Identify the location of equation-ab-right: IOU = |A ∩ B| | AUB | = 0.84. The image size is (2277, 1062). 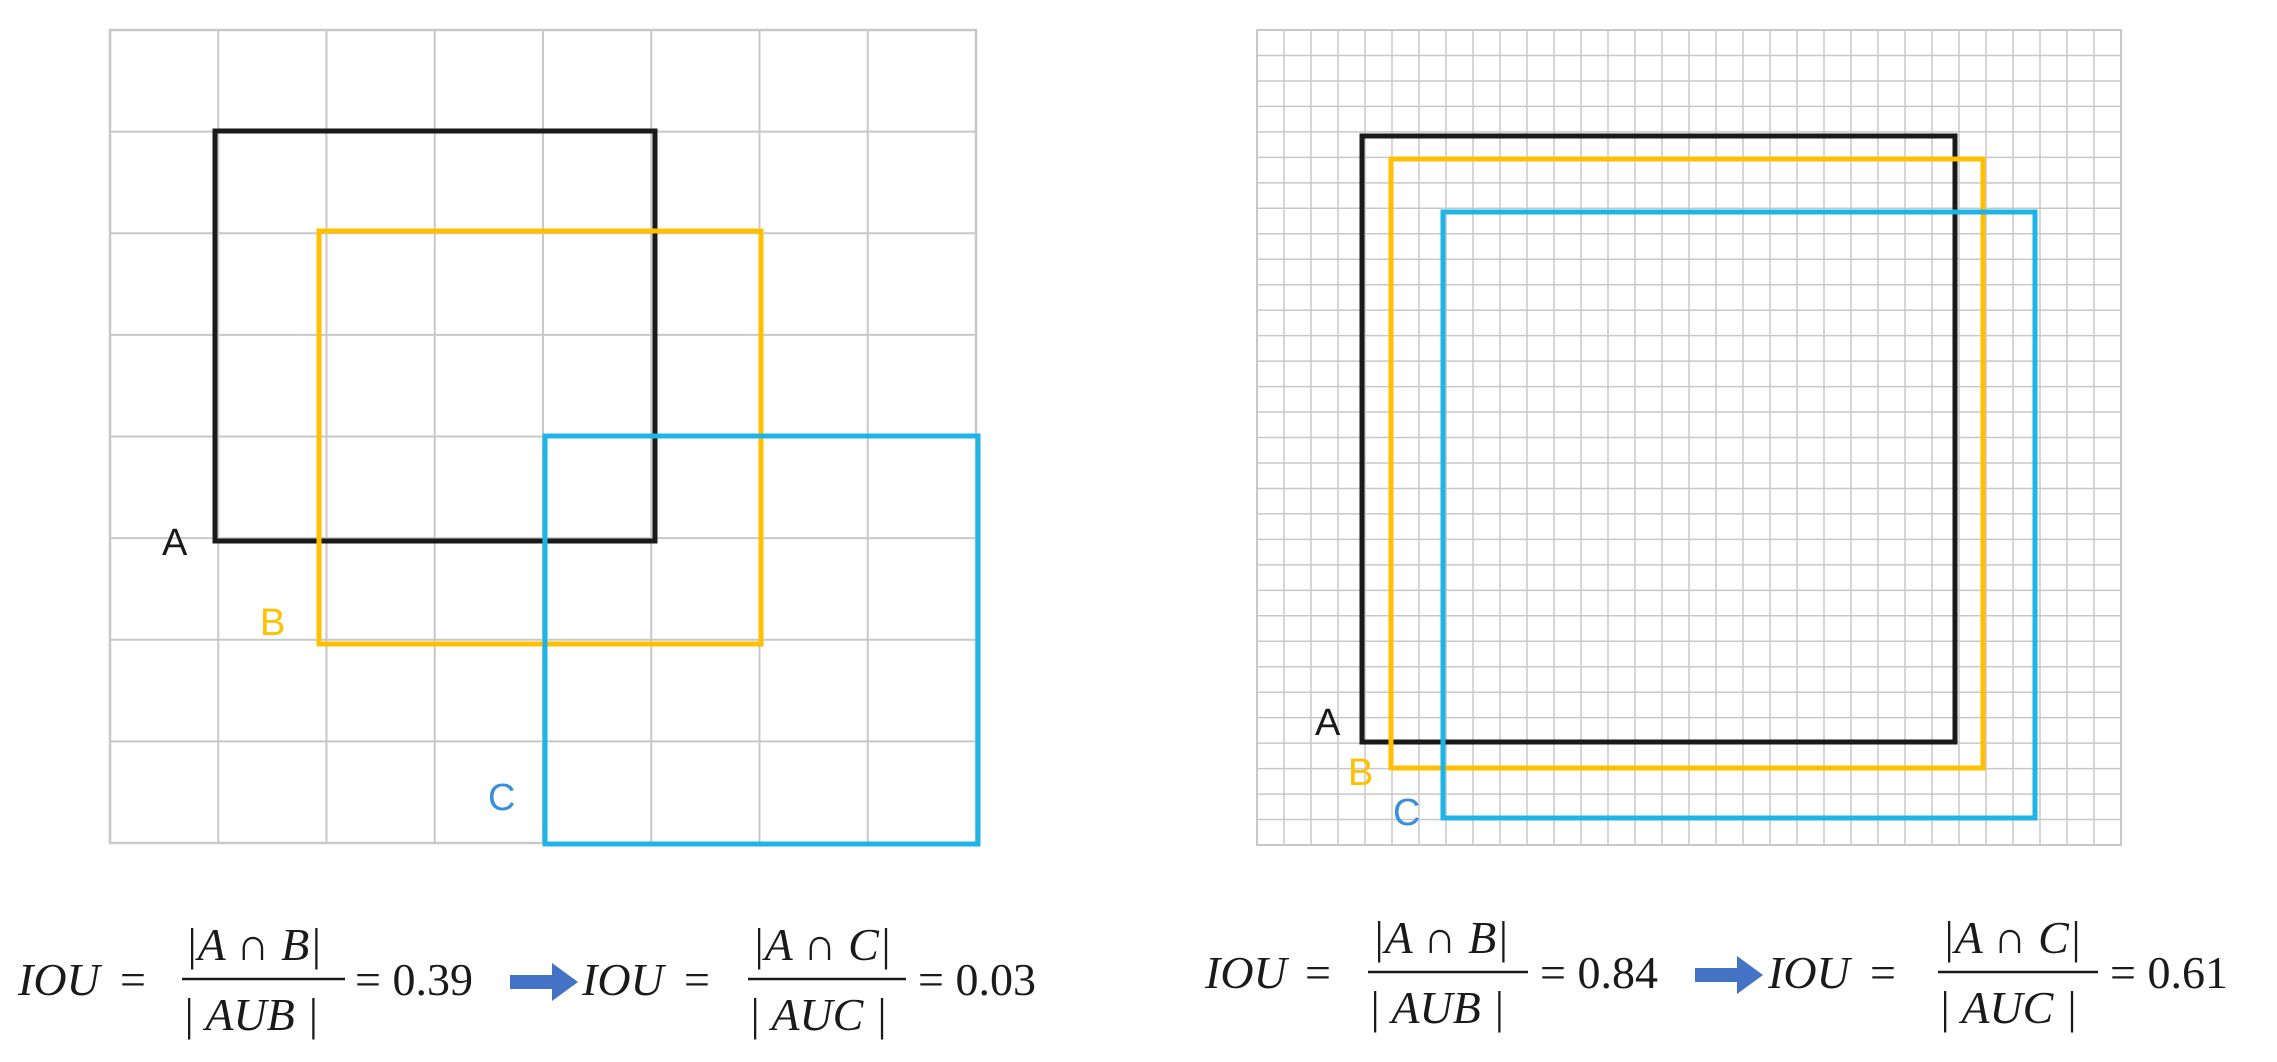
(1431, 972).